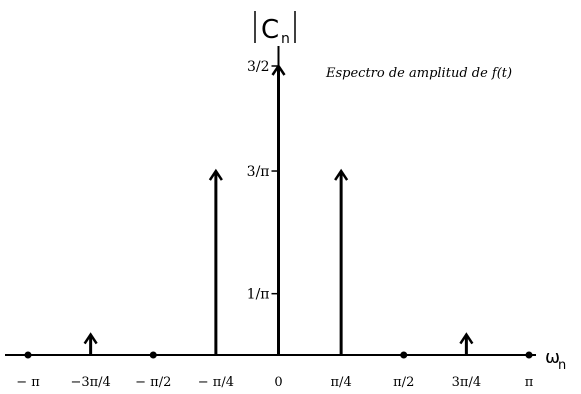 This screenshot has height=394, width=581. What do you see at coordinates (258, 172) in the screenshot?
I see `y-tick-label: 3/π` at bounding box center [258, 172].